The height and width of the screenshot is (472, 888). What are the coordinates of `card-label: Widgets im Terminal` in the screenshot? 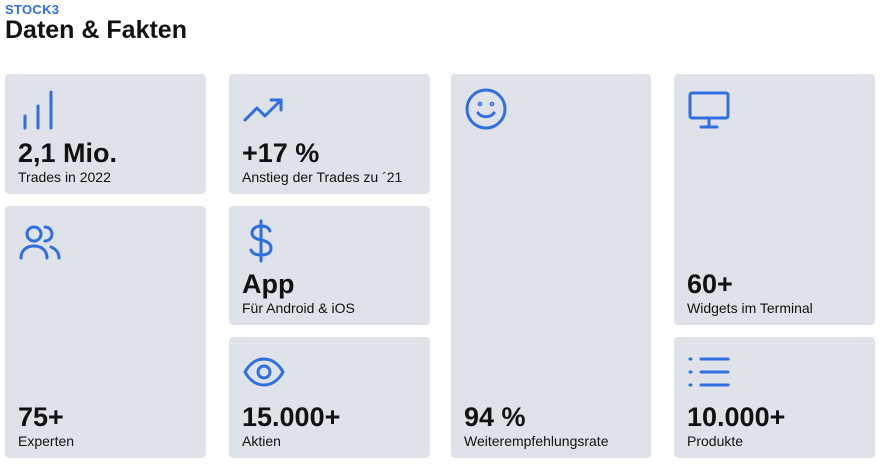 It's located at (750, 308).